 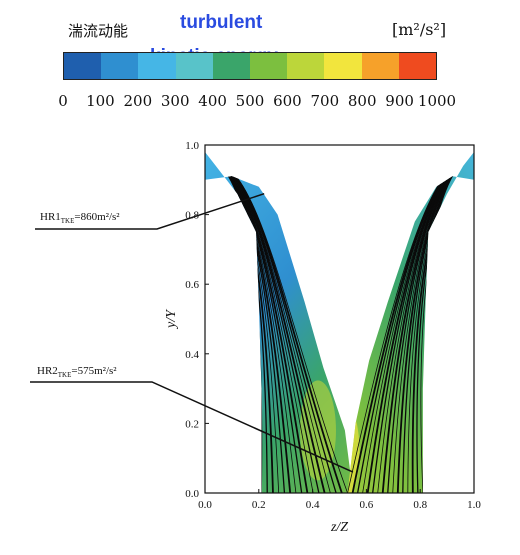 What do you see at coordinates (339, 527) in the screenshot?
I see `x-axis-label: z/Z` at bounding box center [339, 527].